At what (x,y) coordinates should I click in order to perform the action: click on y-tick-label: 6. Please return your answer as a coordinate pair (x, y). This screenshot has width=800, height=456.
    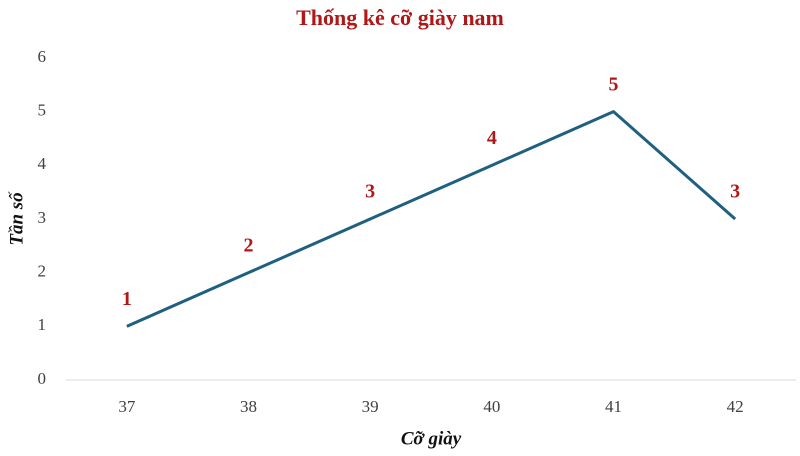
    Looking at the image, I should click on (42, 56).